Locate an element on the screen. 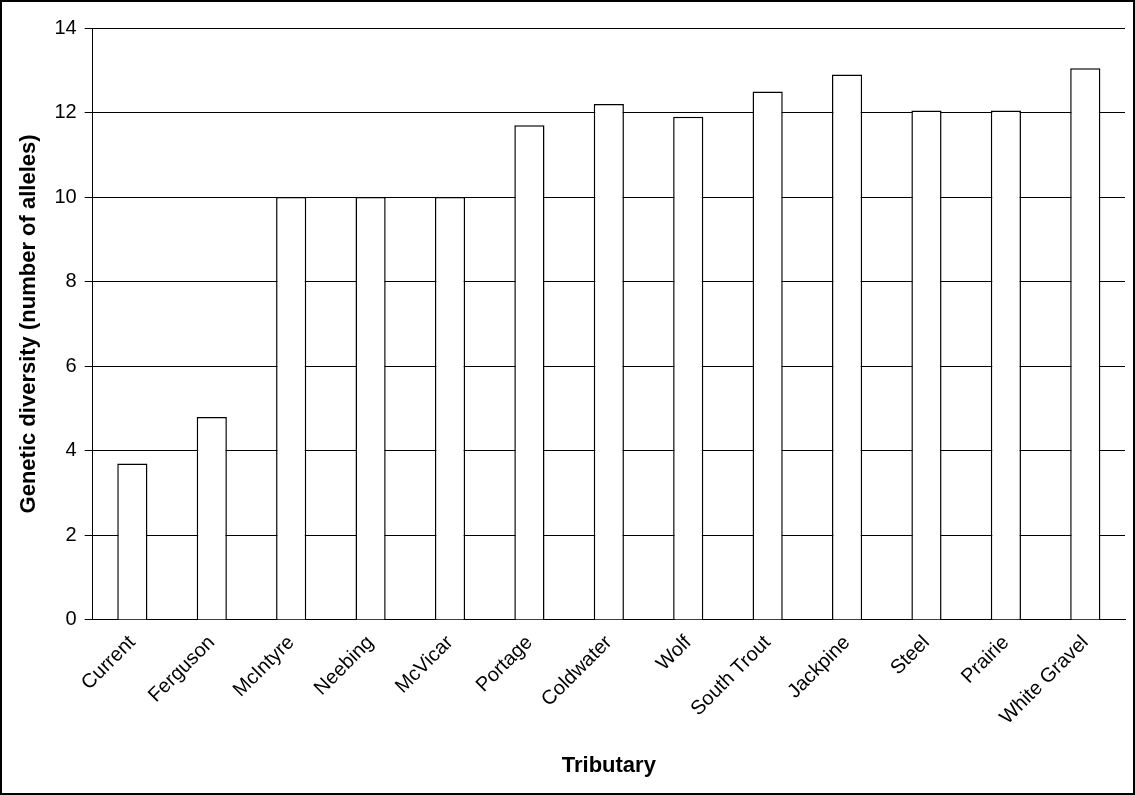 This screenshot has width=1135, height=795. y-tick-label: 8 is located at coordinates (71, 280).